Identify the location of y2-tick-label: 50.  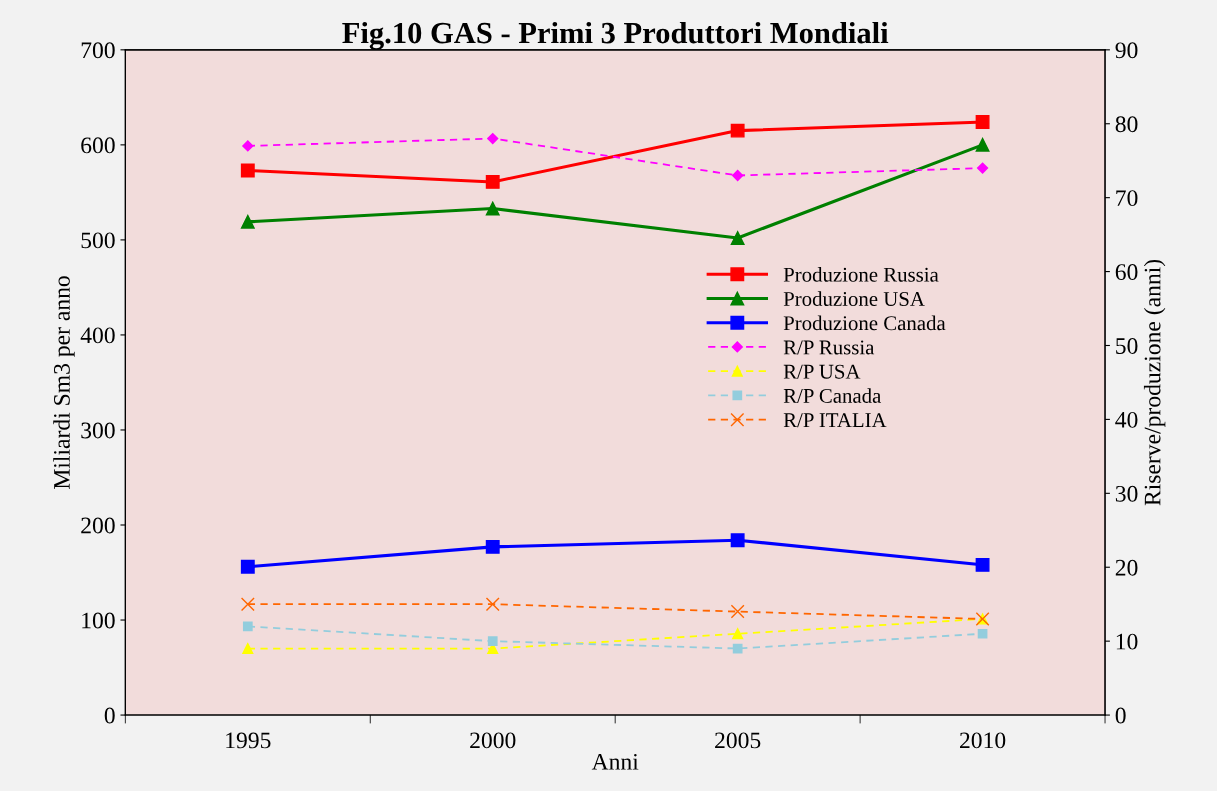
(1127, 345).